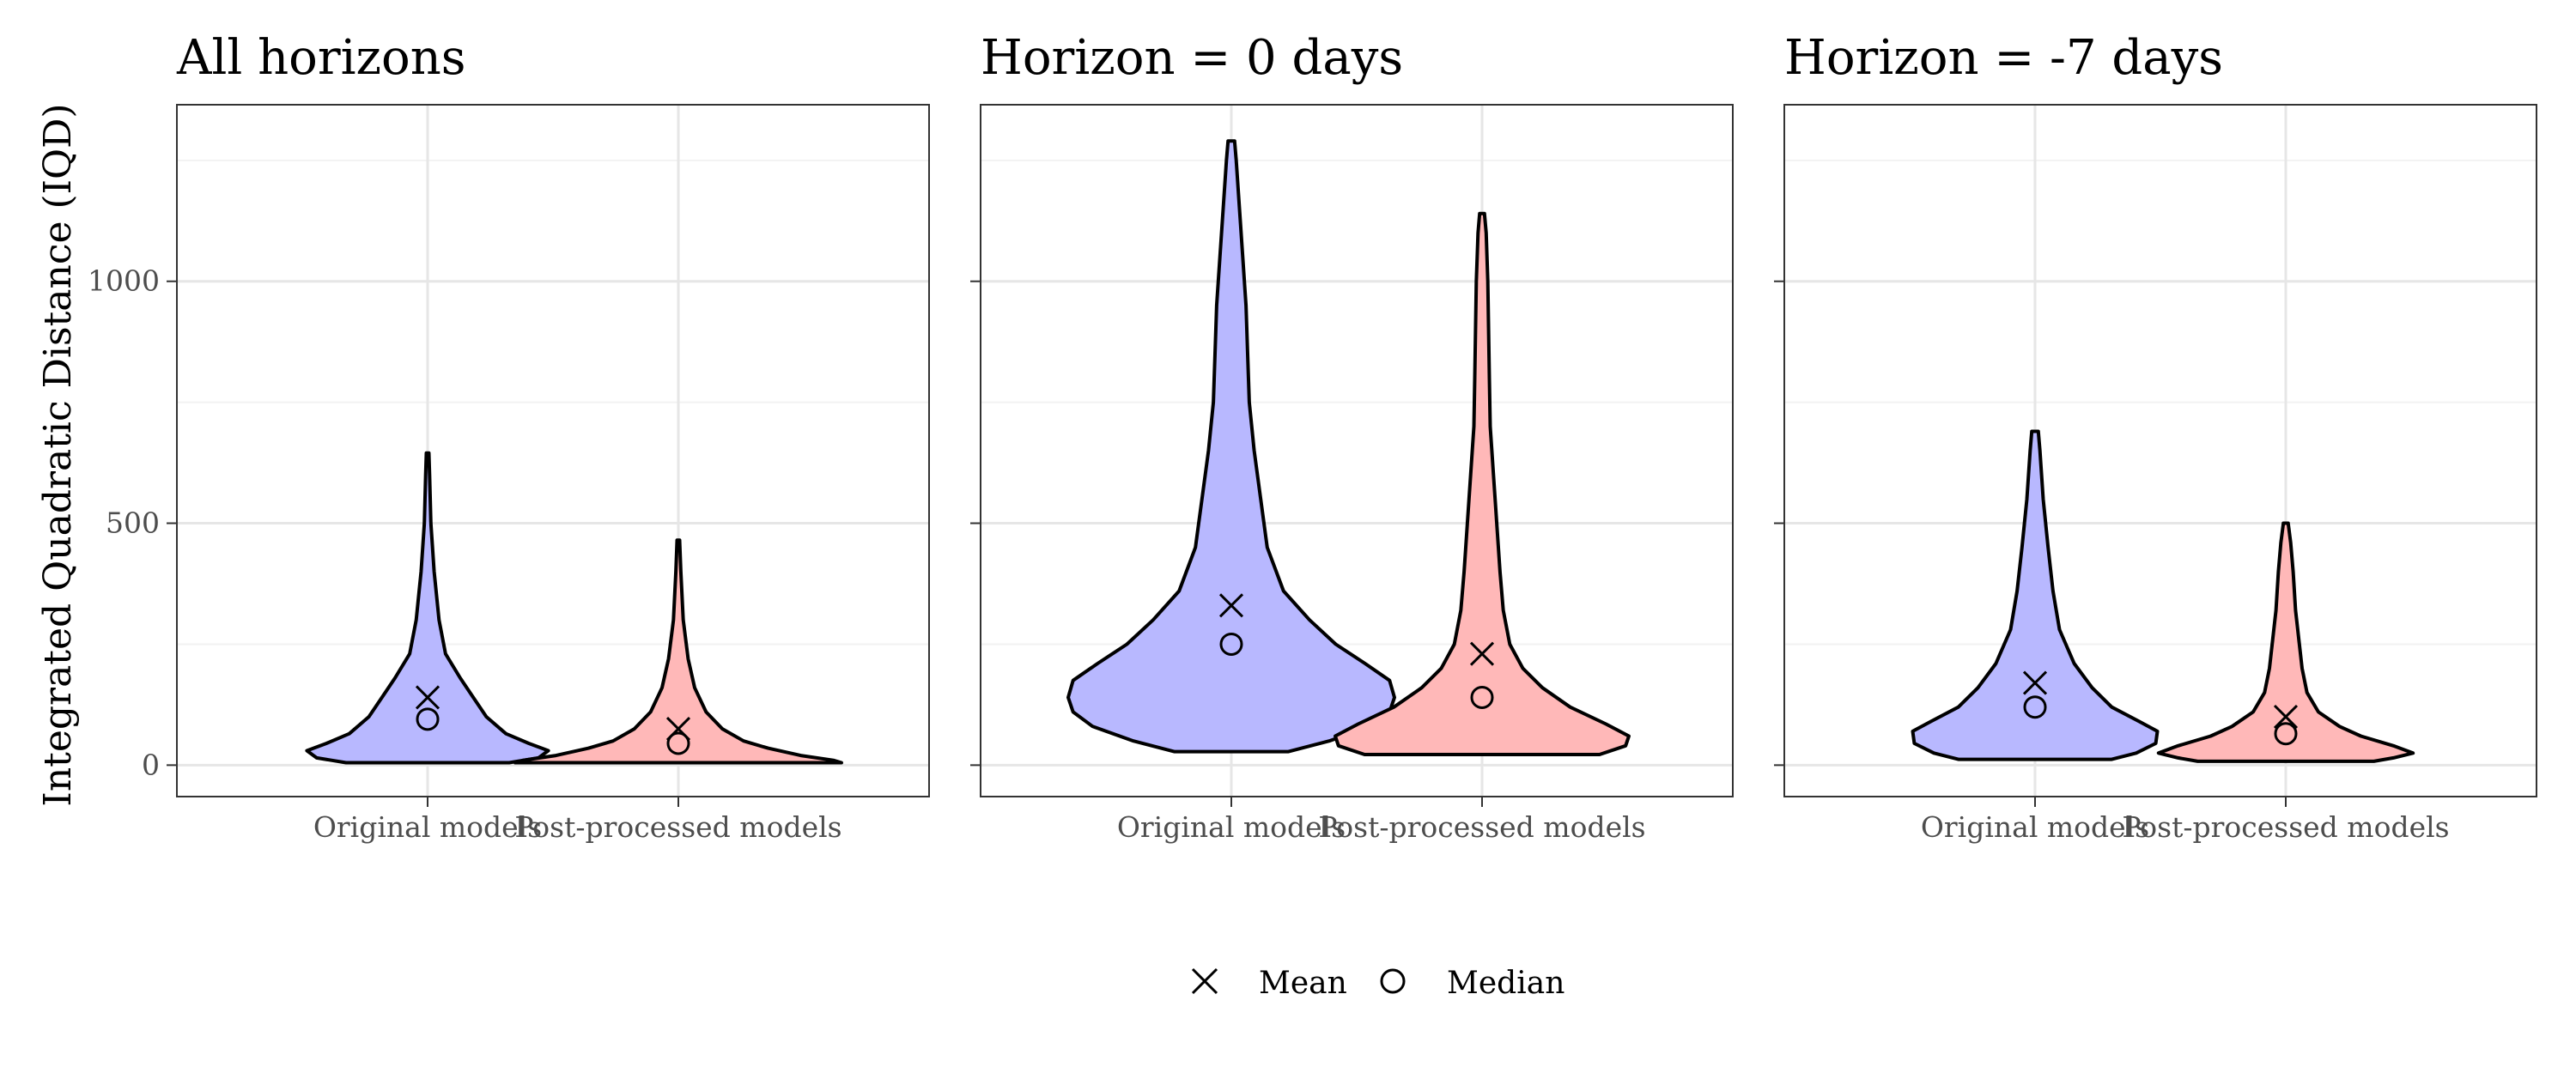 This screenshot has width=2576, height=1073. Describe the element at coordinates (1303, 984) in the screenshot. I see `legend-mean-label: Mean` at that location.